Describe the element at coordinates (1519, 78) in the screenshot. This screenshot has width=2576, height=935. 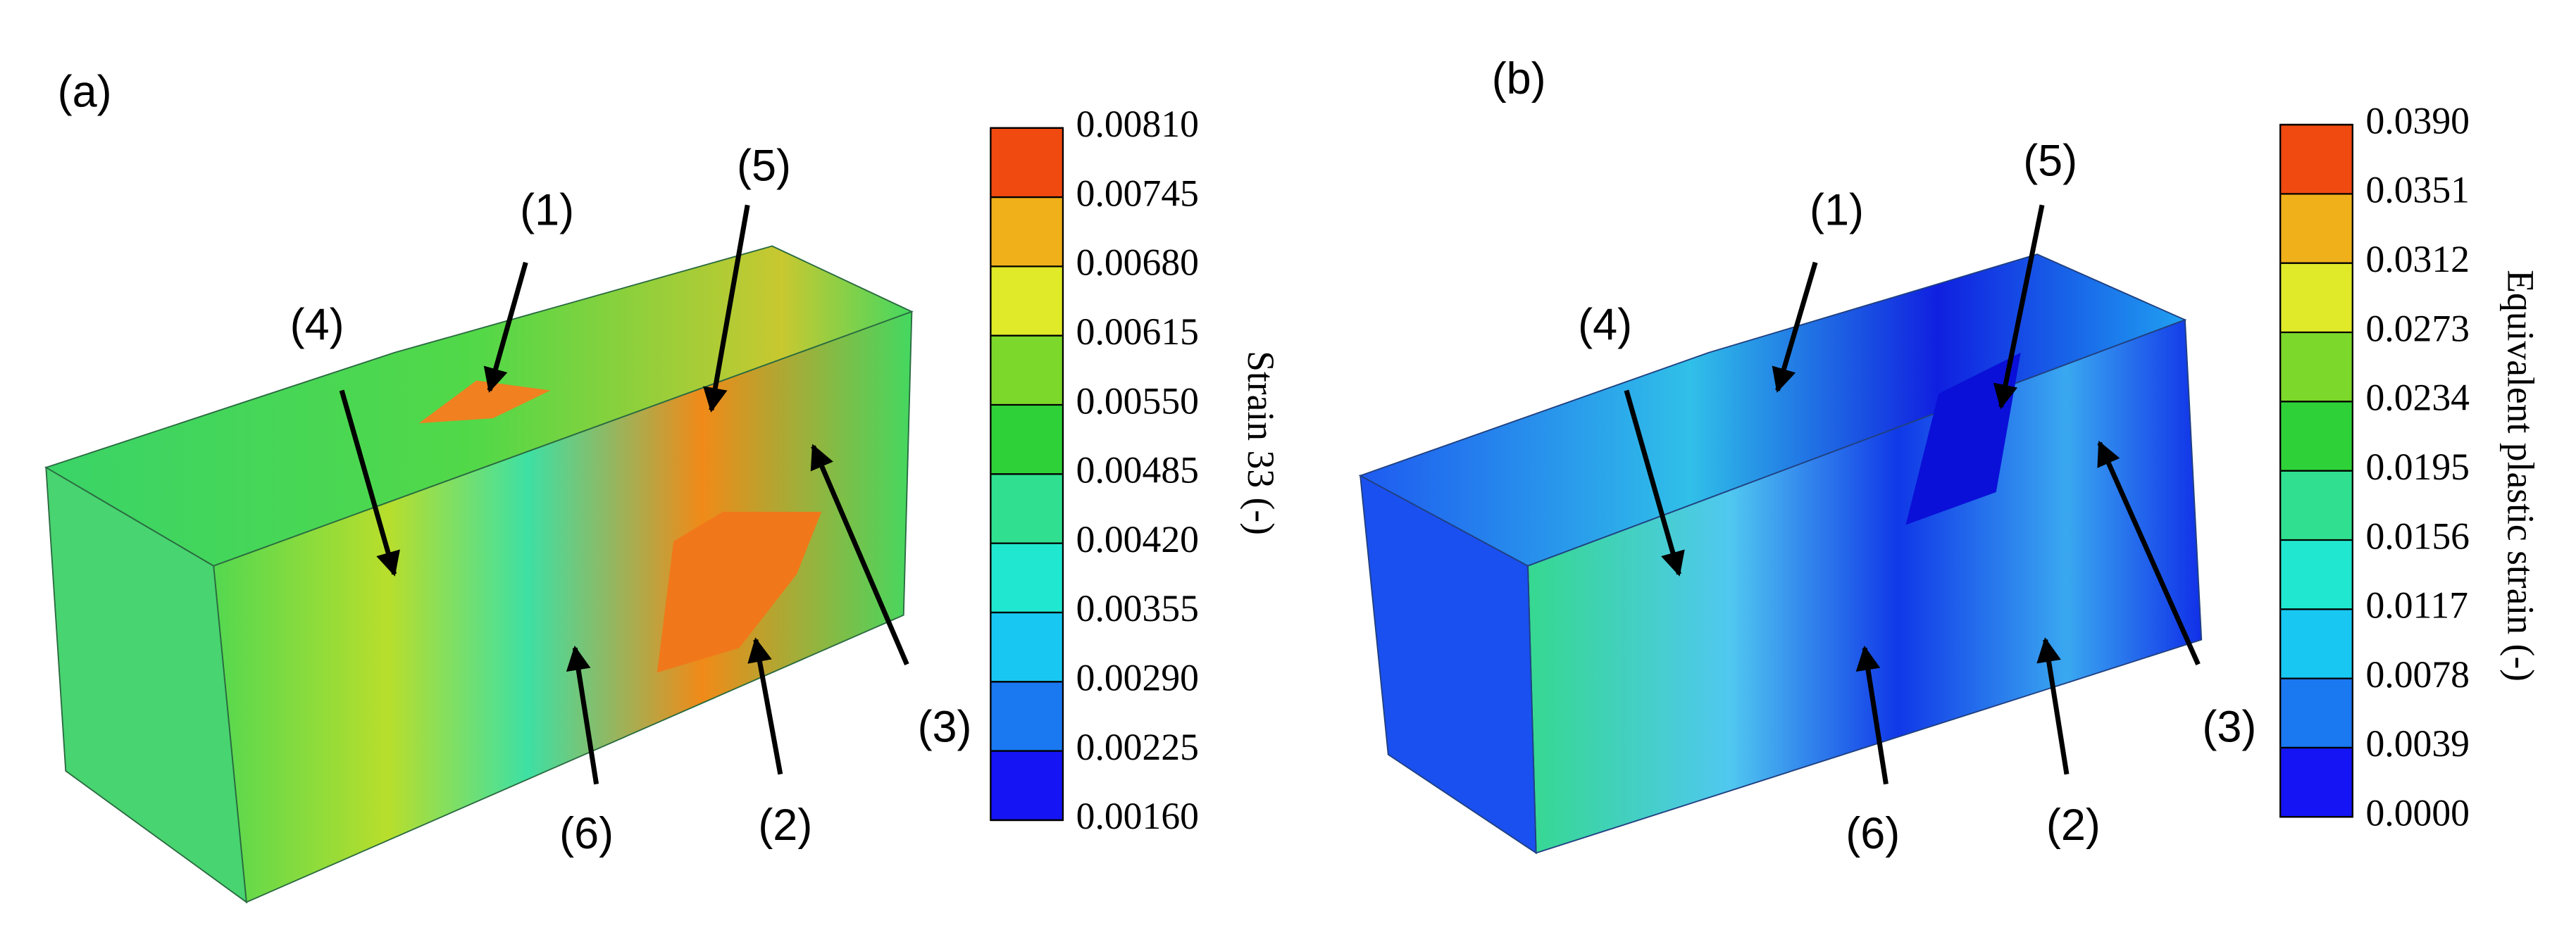
I see `panel-label: (b)` at that location.